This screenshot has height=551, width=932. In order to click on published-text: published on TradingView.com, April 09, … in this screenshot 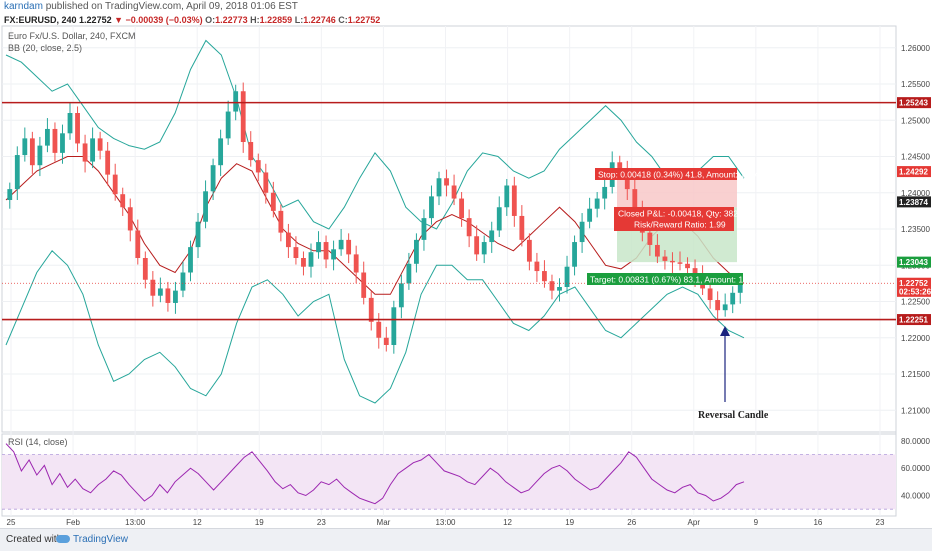, I will do `click(171, 6)`.